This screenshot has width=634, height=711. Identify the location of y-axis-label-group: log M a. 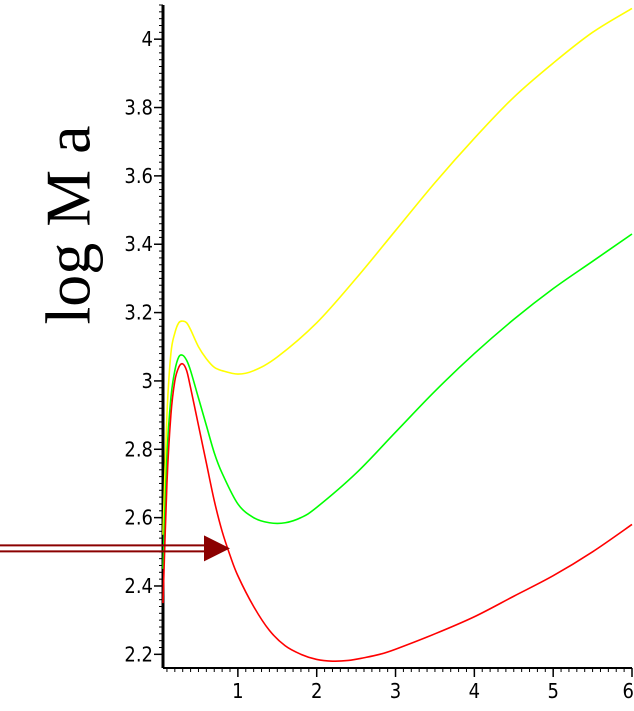
(68, 224).